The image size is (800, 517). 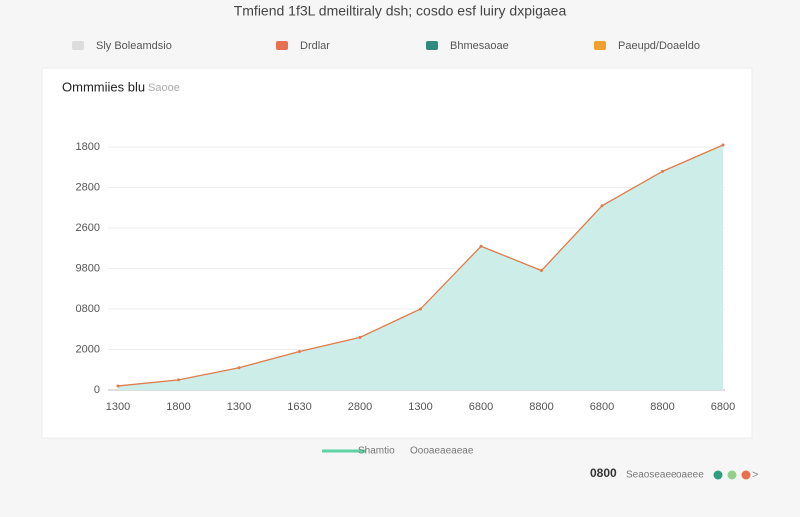 I want to click on y-tick-label: 2000, so click(x=88, y=349).